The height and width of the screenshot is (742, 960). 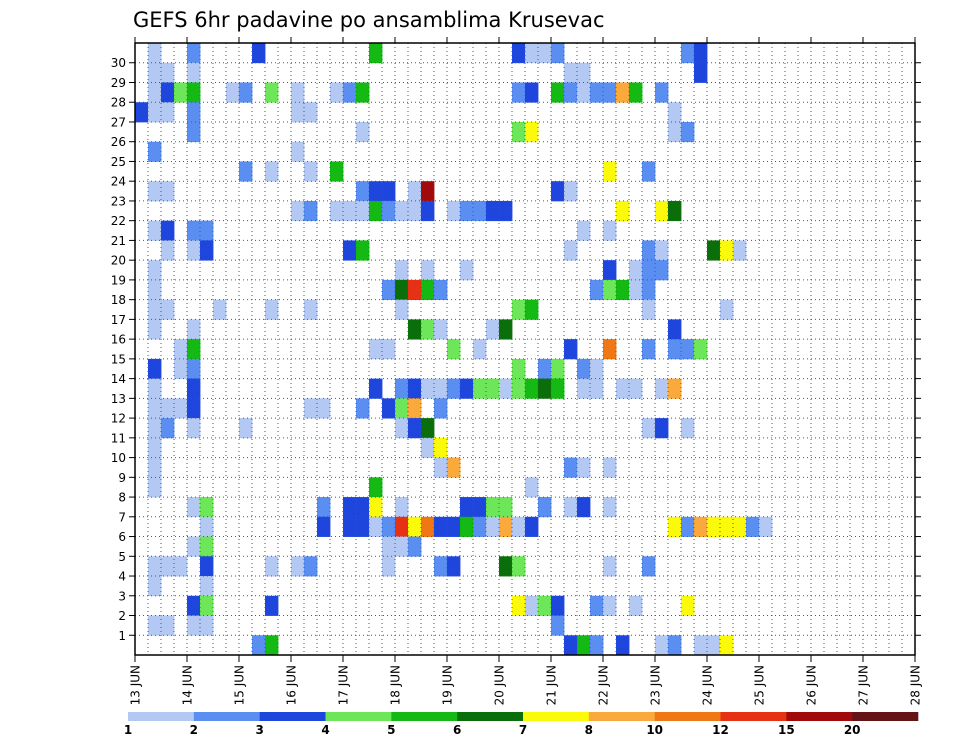 I want to click on color-legend: 1 2 3 4 5 6 7 8 10 12 15 20, so click(x=521, y=724).